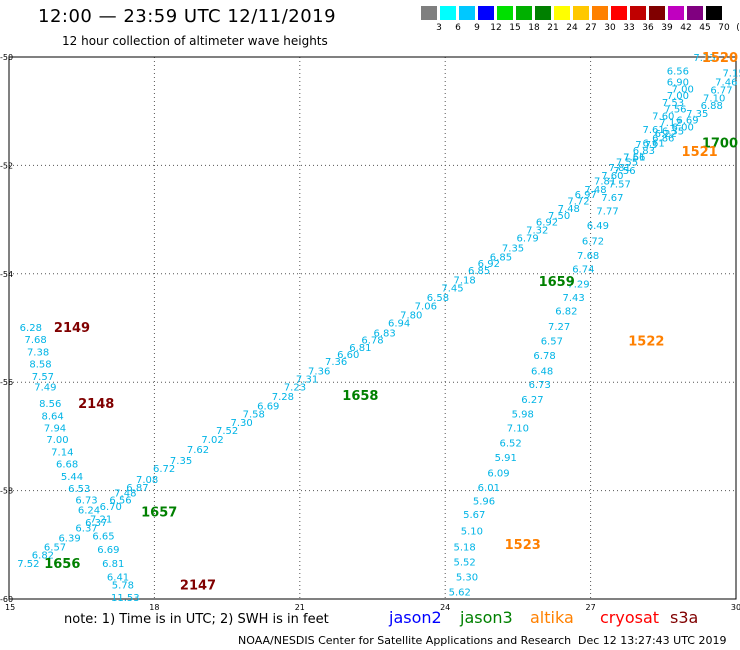  I want to click on wave-height-point: 7.77, so click(607, 211).